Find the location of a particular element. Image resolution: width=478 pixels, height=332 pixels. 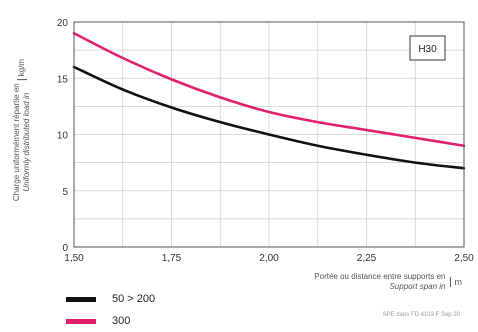

y-tick-label: 0 is located at coordinates (65, 248).